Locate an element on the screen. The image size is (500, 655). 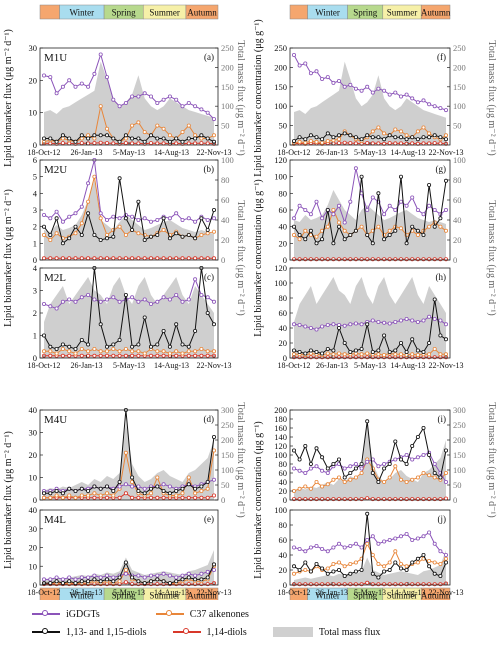
mass-flux-area is located at coordinates (370, 567).